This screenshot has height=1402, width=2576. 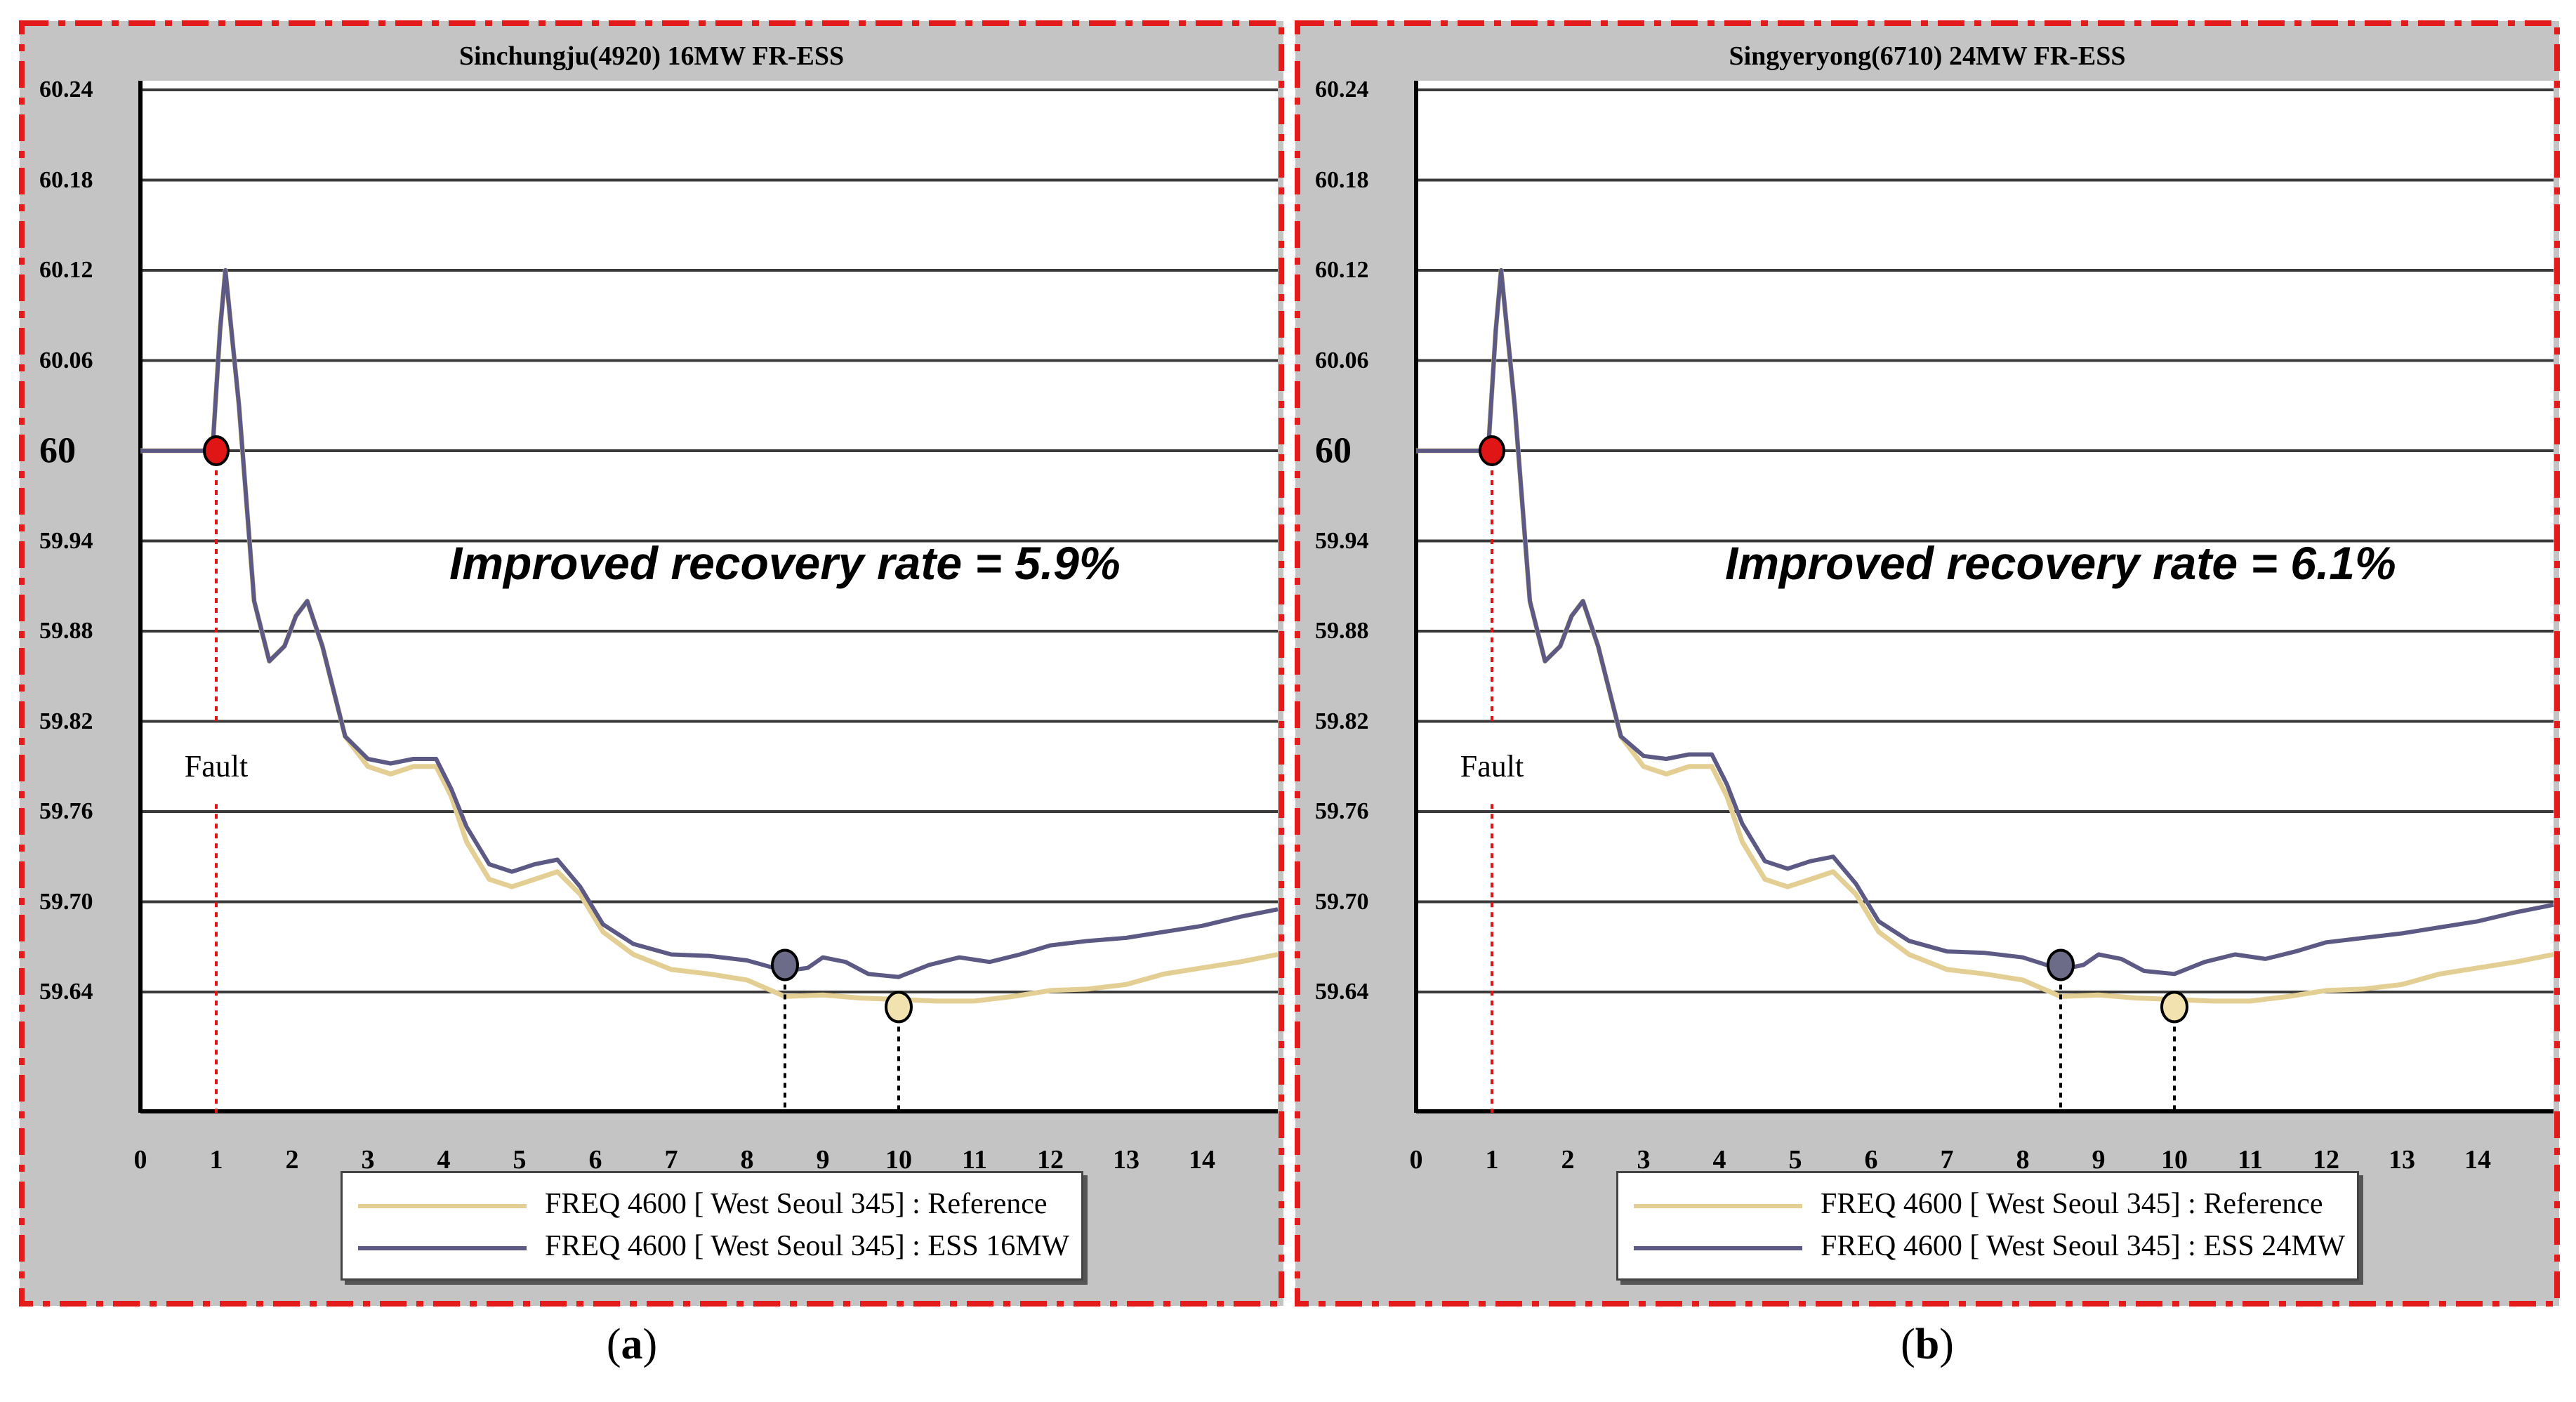 I want to click on chart-title: Sinchungju(4920) 16MW FR-ESS, so click(x=651, y=56).